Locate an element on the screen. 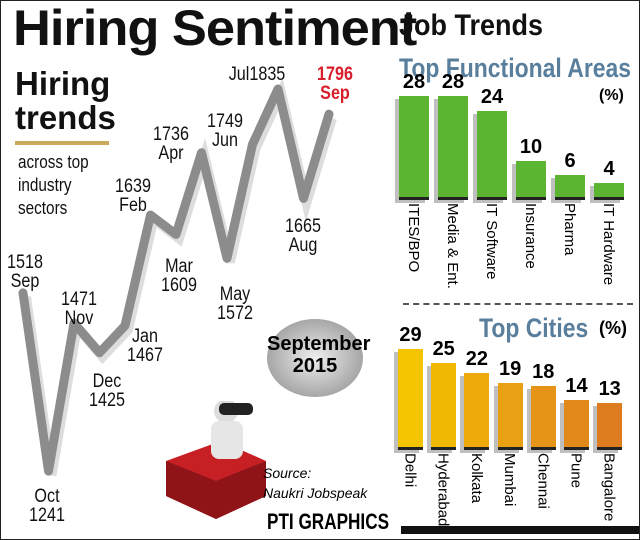 The height and width of the screenshot is (540, 640). job-trends-heading: Job Trends is located at coordinates (471, 25).